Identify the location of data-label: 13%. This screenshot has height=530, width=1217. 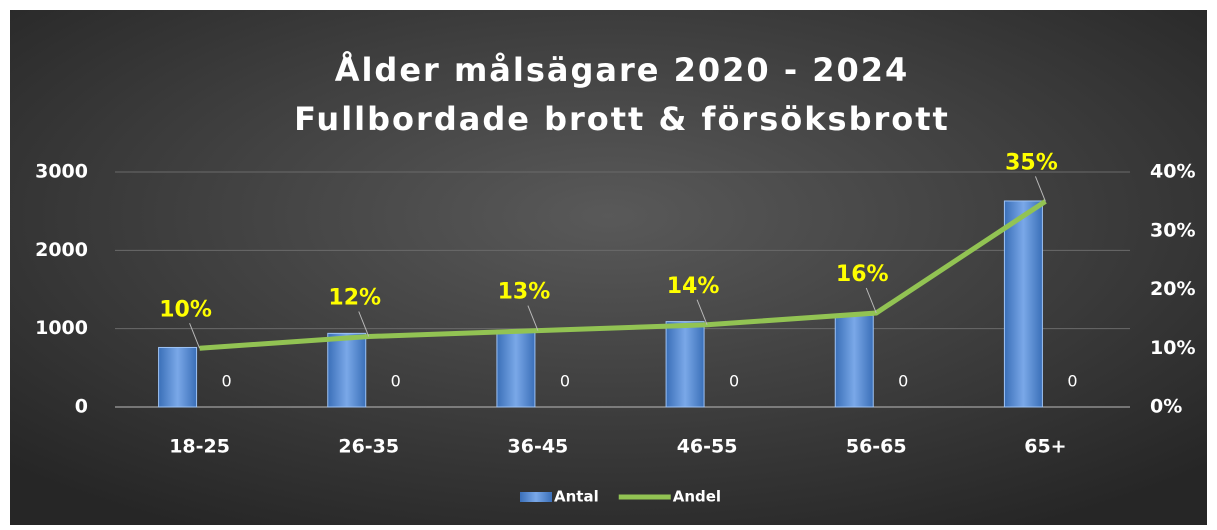
(524, 292).